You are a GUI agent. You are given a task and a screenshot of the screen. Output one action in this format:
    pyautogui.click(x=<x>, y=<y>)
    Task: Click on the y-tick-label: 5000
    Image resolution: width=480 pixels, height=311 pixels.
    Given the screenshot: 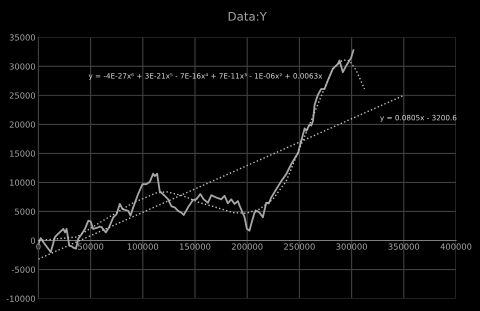 What is the action you would take?
    pyautogui.click(x=25, y=211)
    